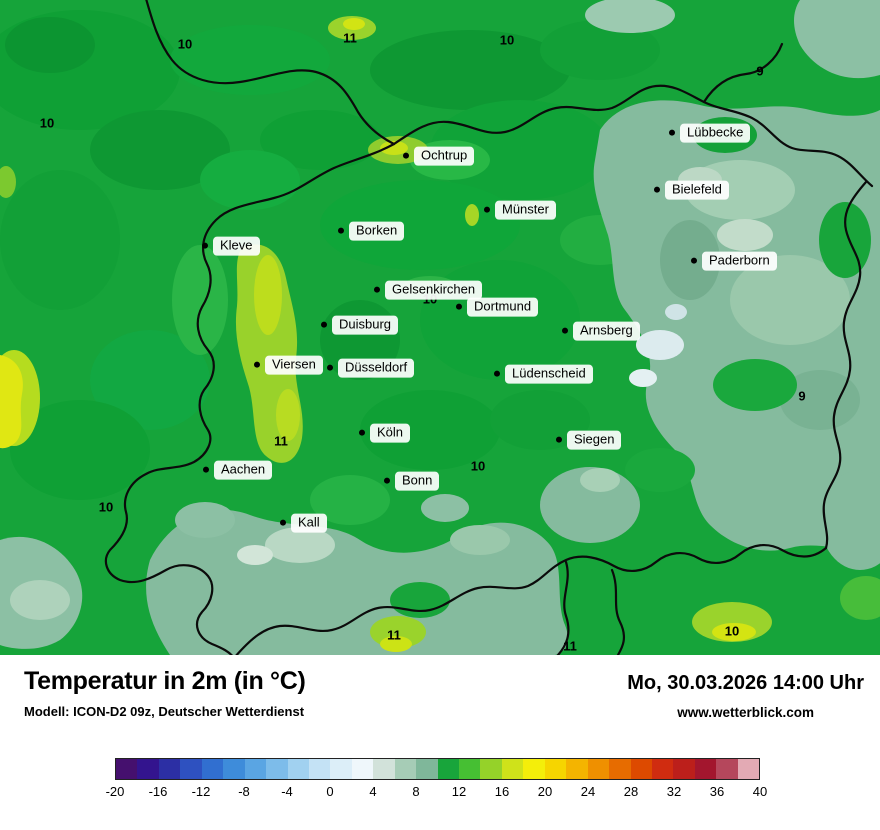 This screenshot has width=880, height=830. Describe the element at coordinates (760, 71) in the screenshot. I see `temperature-value-label: 9` at that location.